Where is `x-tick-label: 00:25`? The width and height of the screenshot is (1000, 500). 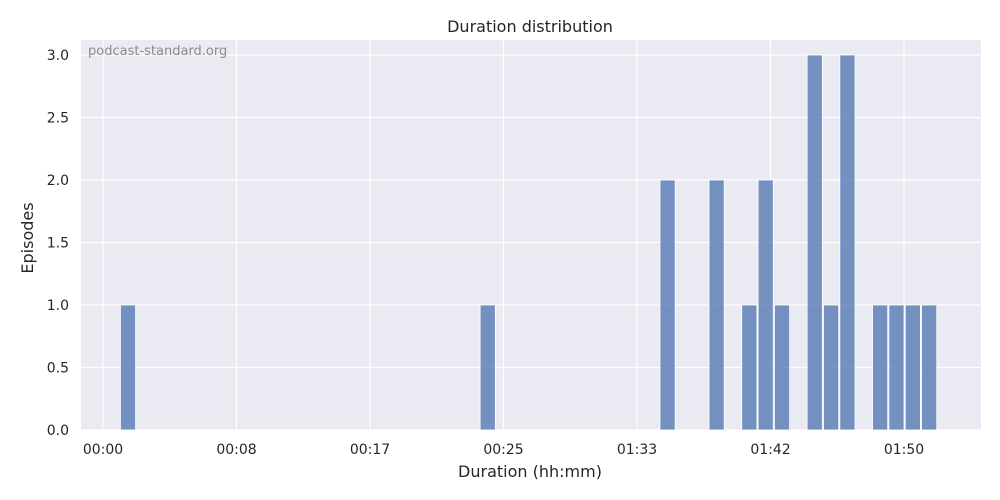
x-tick-label: 00:25 is located at coordinates (503, 450).